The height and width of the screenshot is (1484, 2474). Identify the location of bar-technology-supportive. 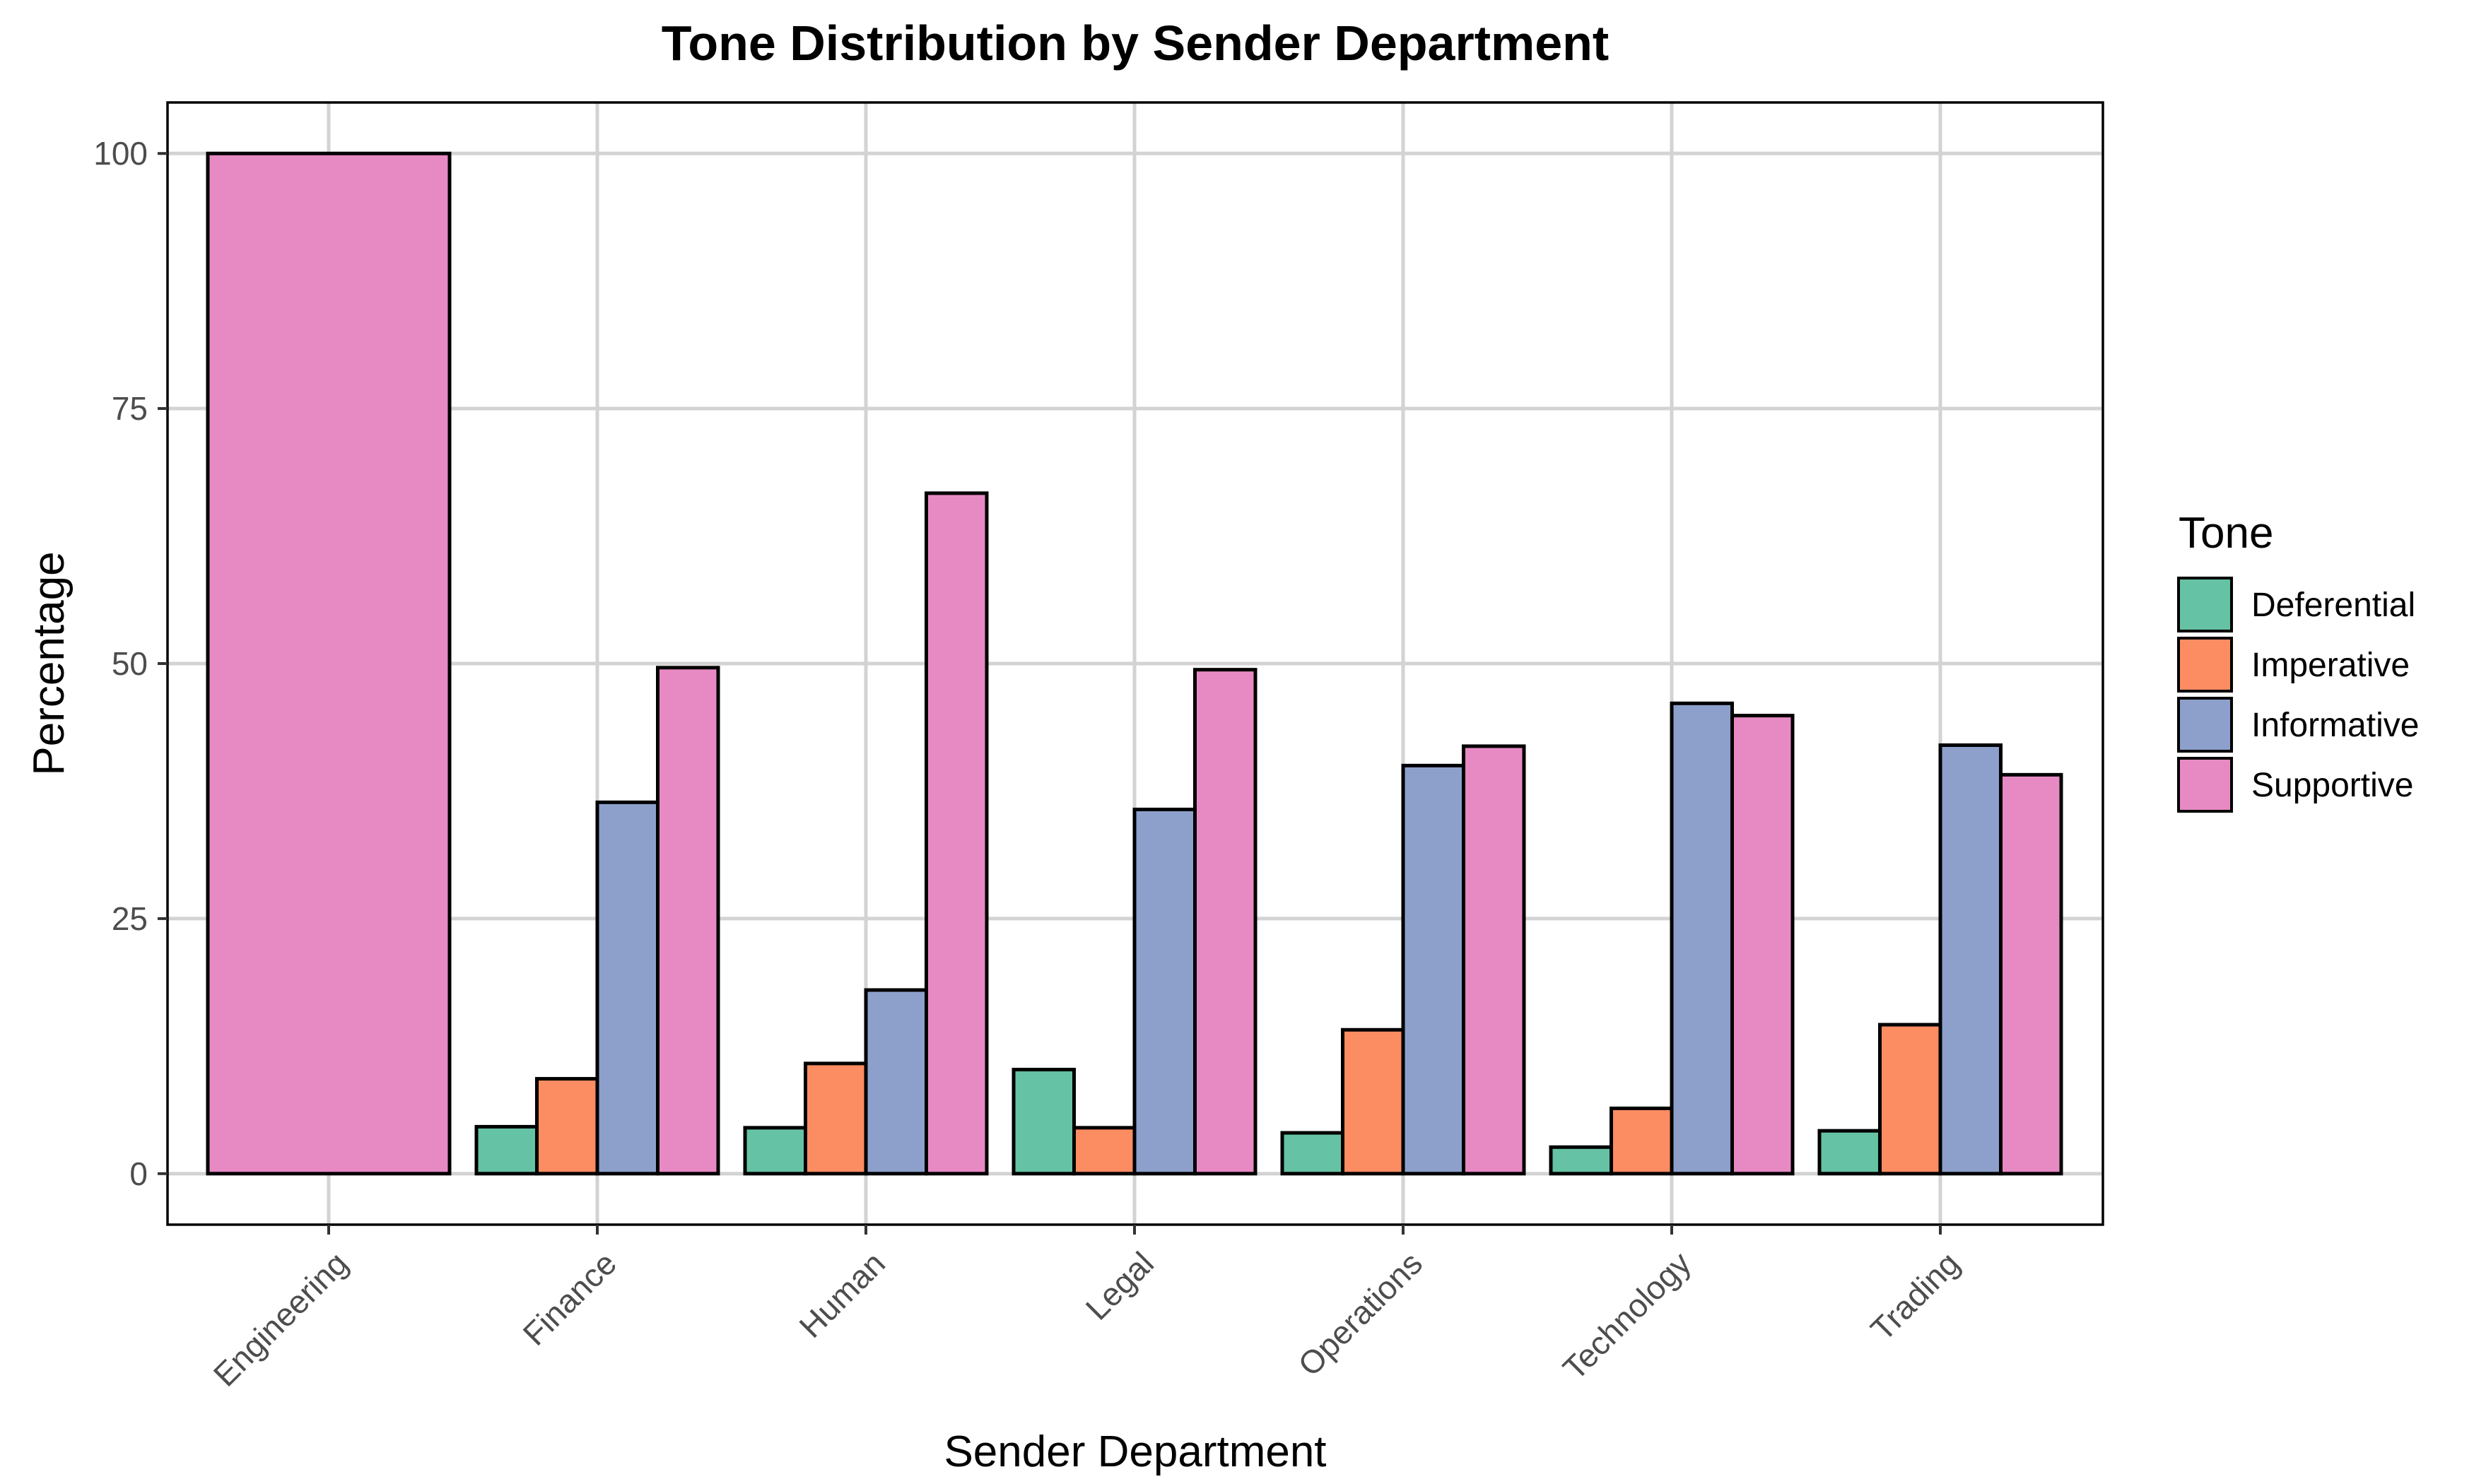
(1762, 945).